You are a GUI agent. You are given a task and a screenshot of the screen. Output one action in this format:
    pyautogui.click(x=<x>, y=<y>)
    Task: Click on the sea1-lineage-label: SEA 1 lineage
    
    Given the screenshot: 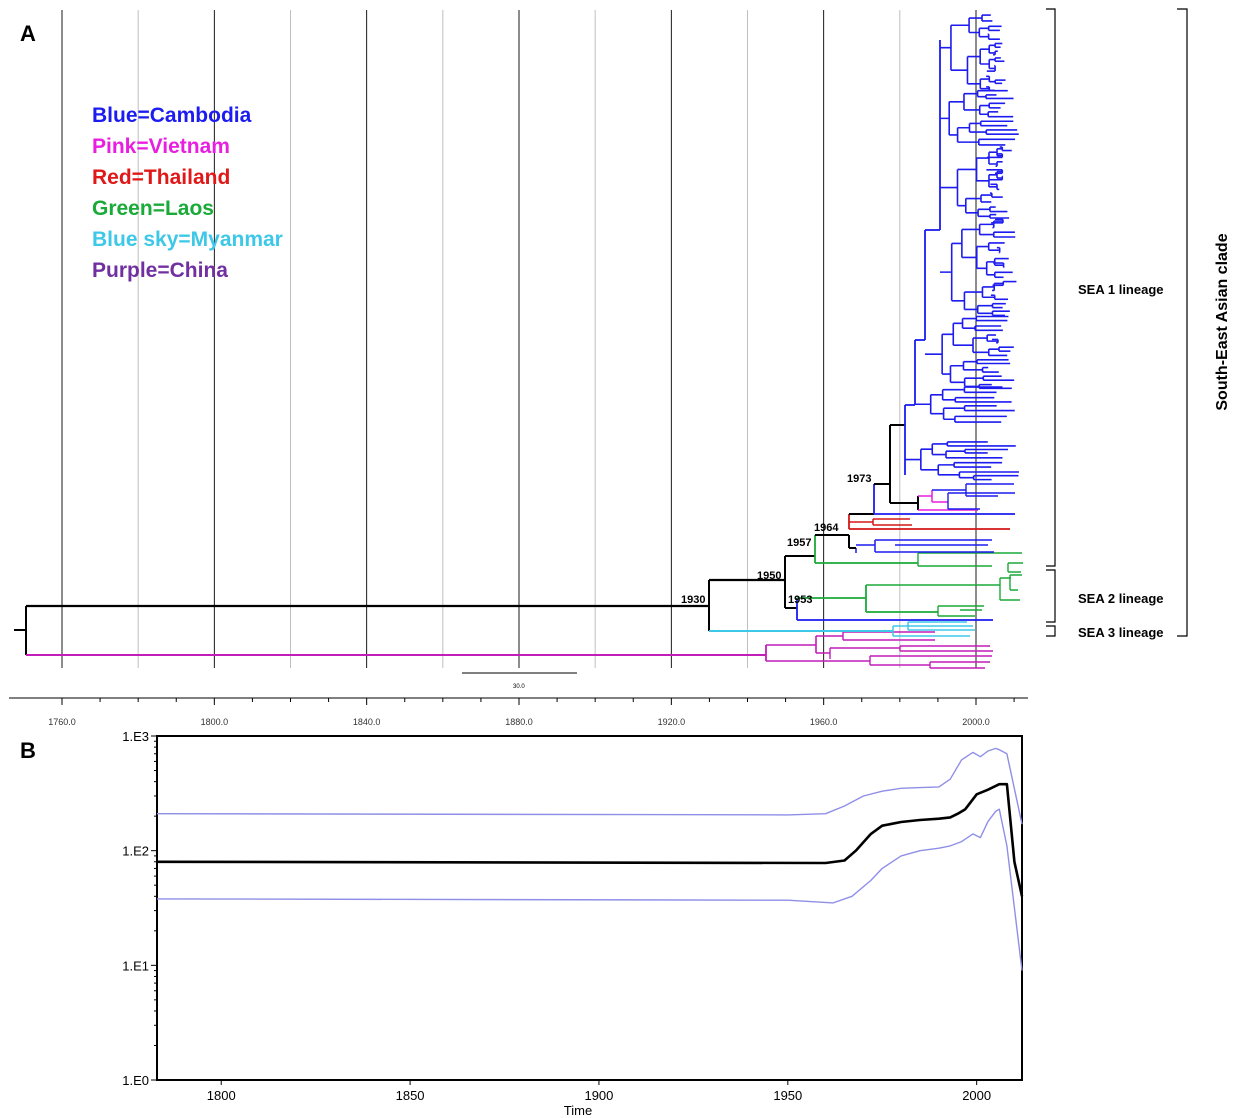 What is the action you would take?
    pyautogui.click(x=1121, y=289)
    